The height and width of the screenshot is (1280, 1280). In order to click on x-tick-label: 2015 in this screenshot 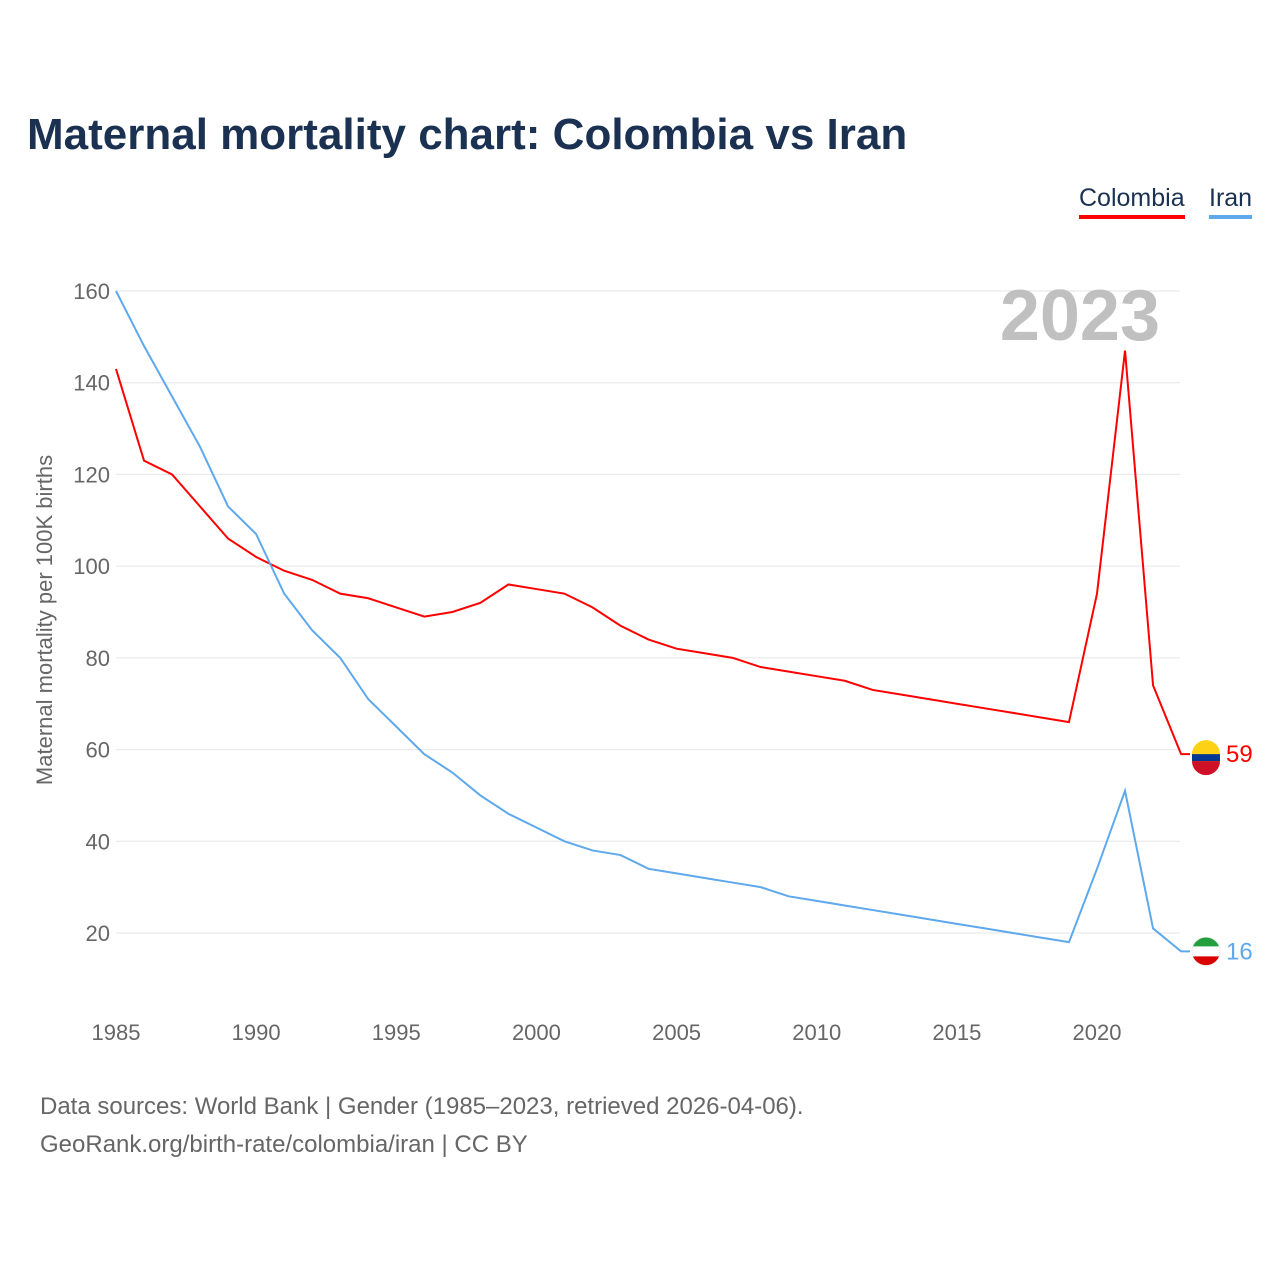, I will do `click(956, 1032)`.